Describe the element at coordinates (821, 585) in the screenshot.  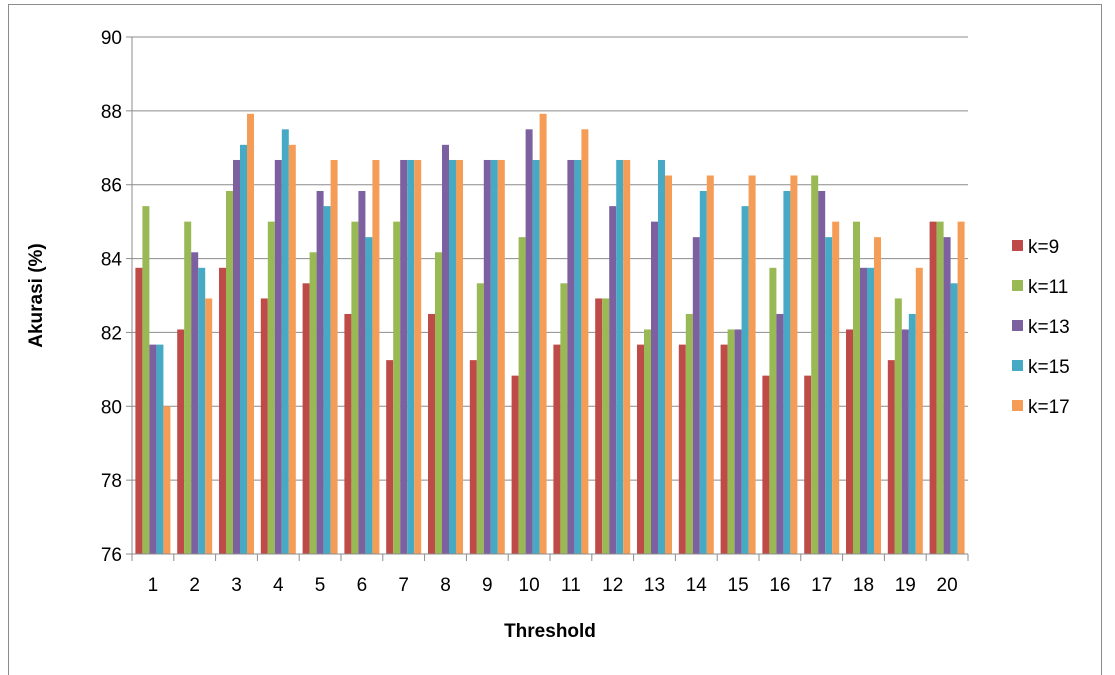
I see `x-tick-label: 17` at that location.